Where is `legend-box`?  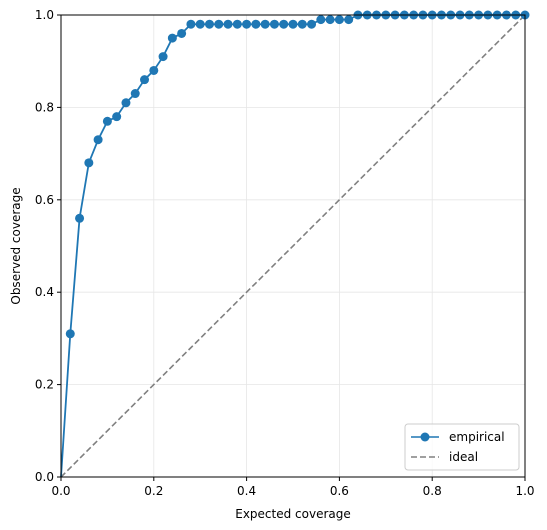 legend-box is located at coordinates (462, 447).